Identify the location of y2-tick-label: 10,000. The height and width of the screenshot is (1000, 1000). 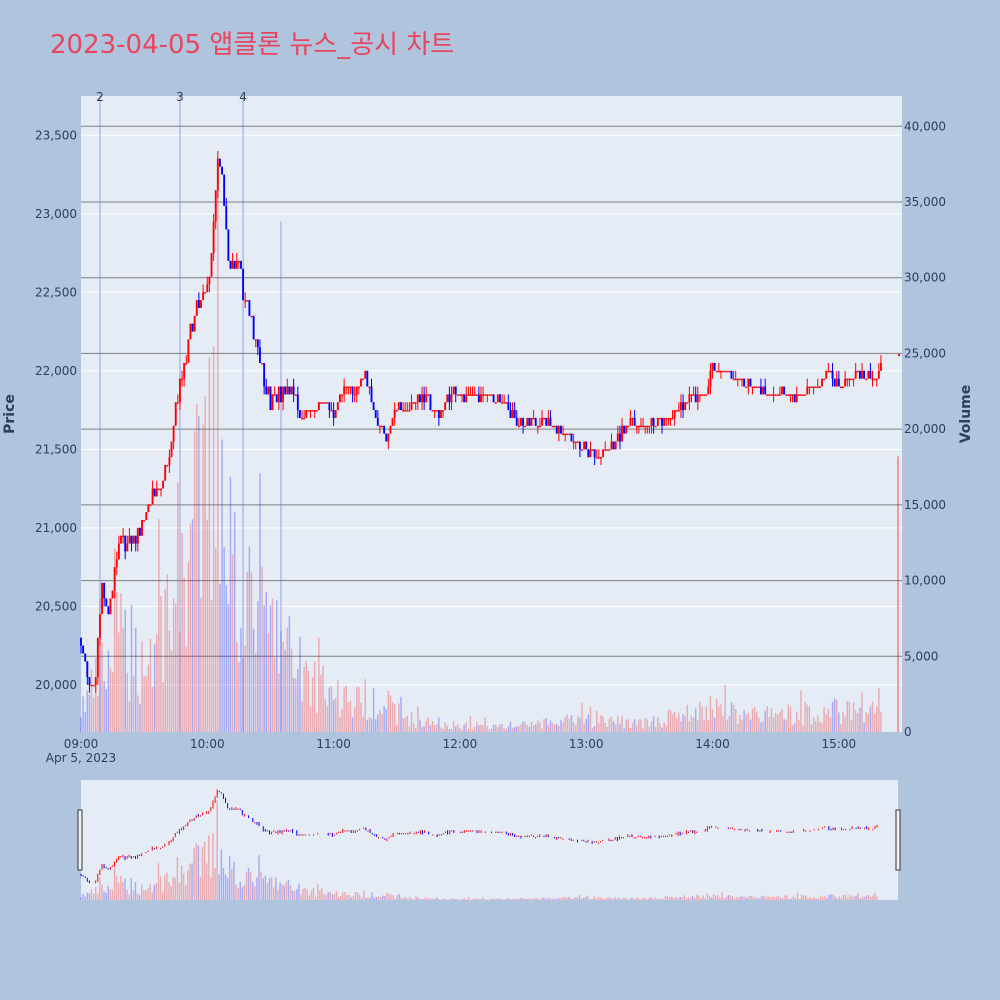
(925, 581).